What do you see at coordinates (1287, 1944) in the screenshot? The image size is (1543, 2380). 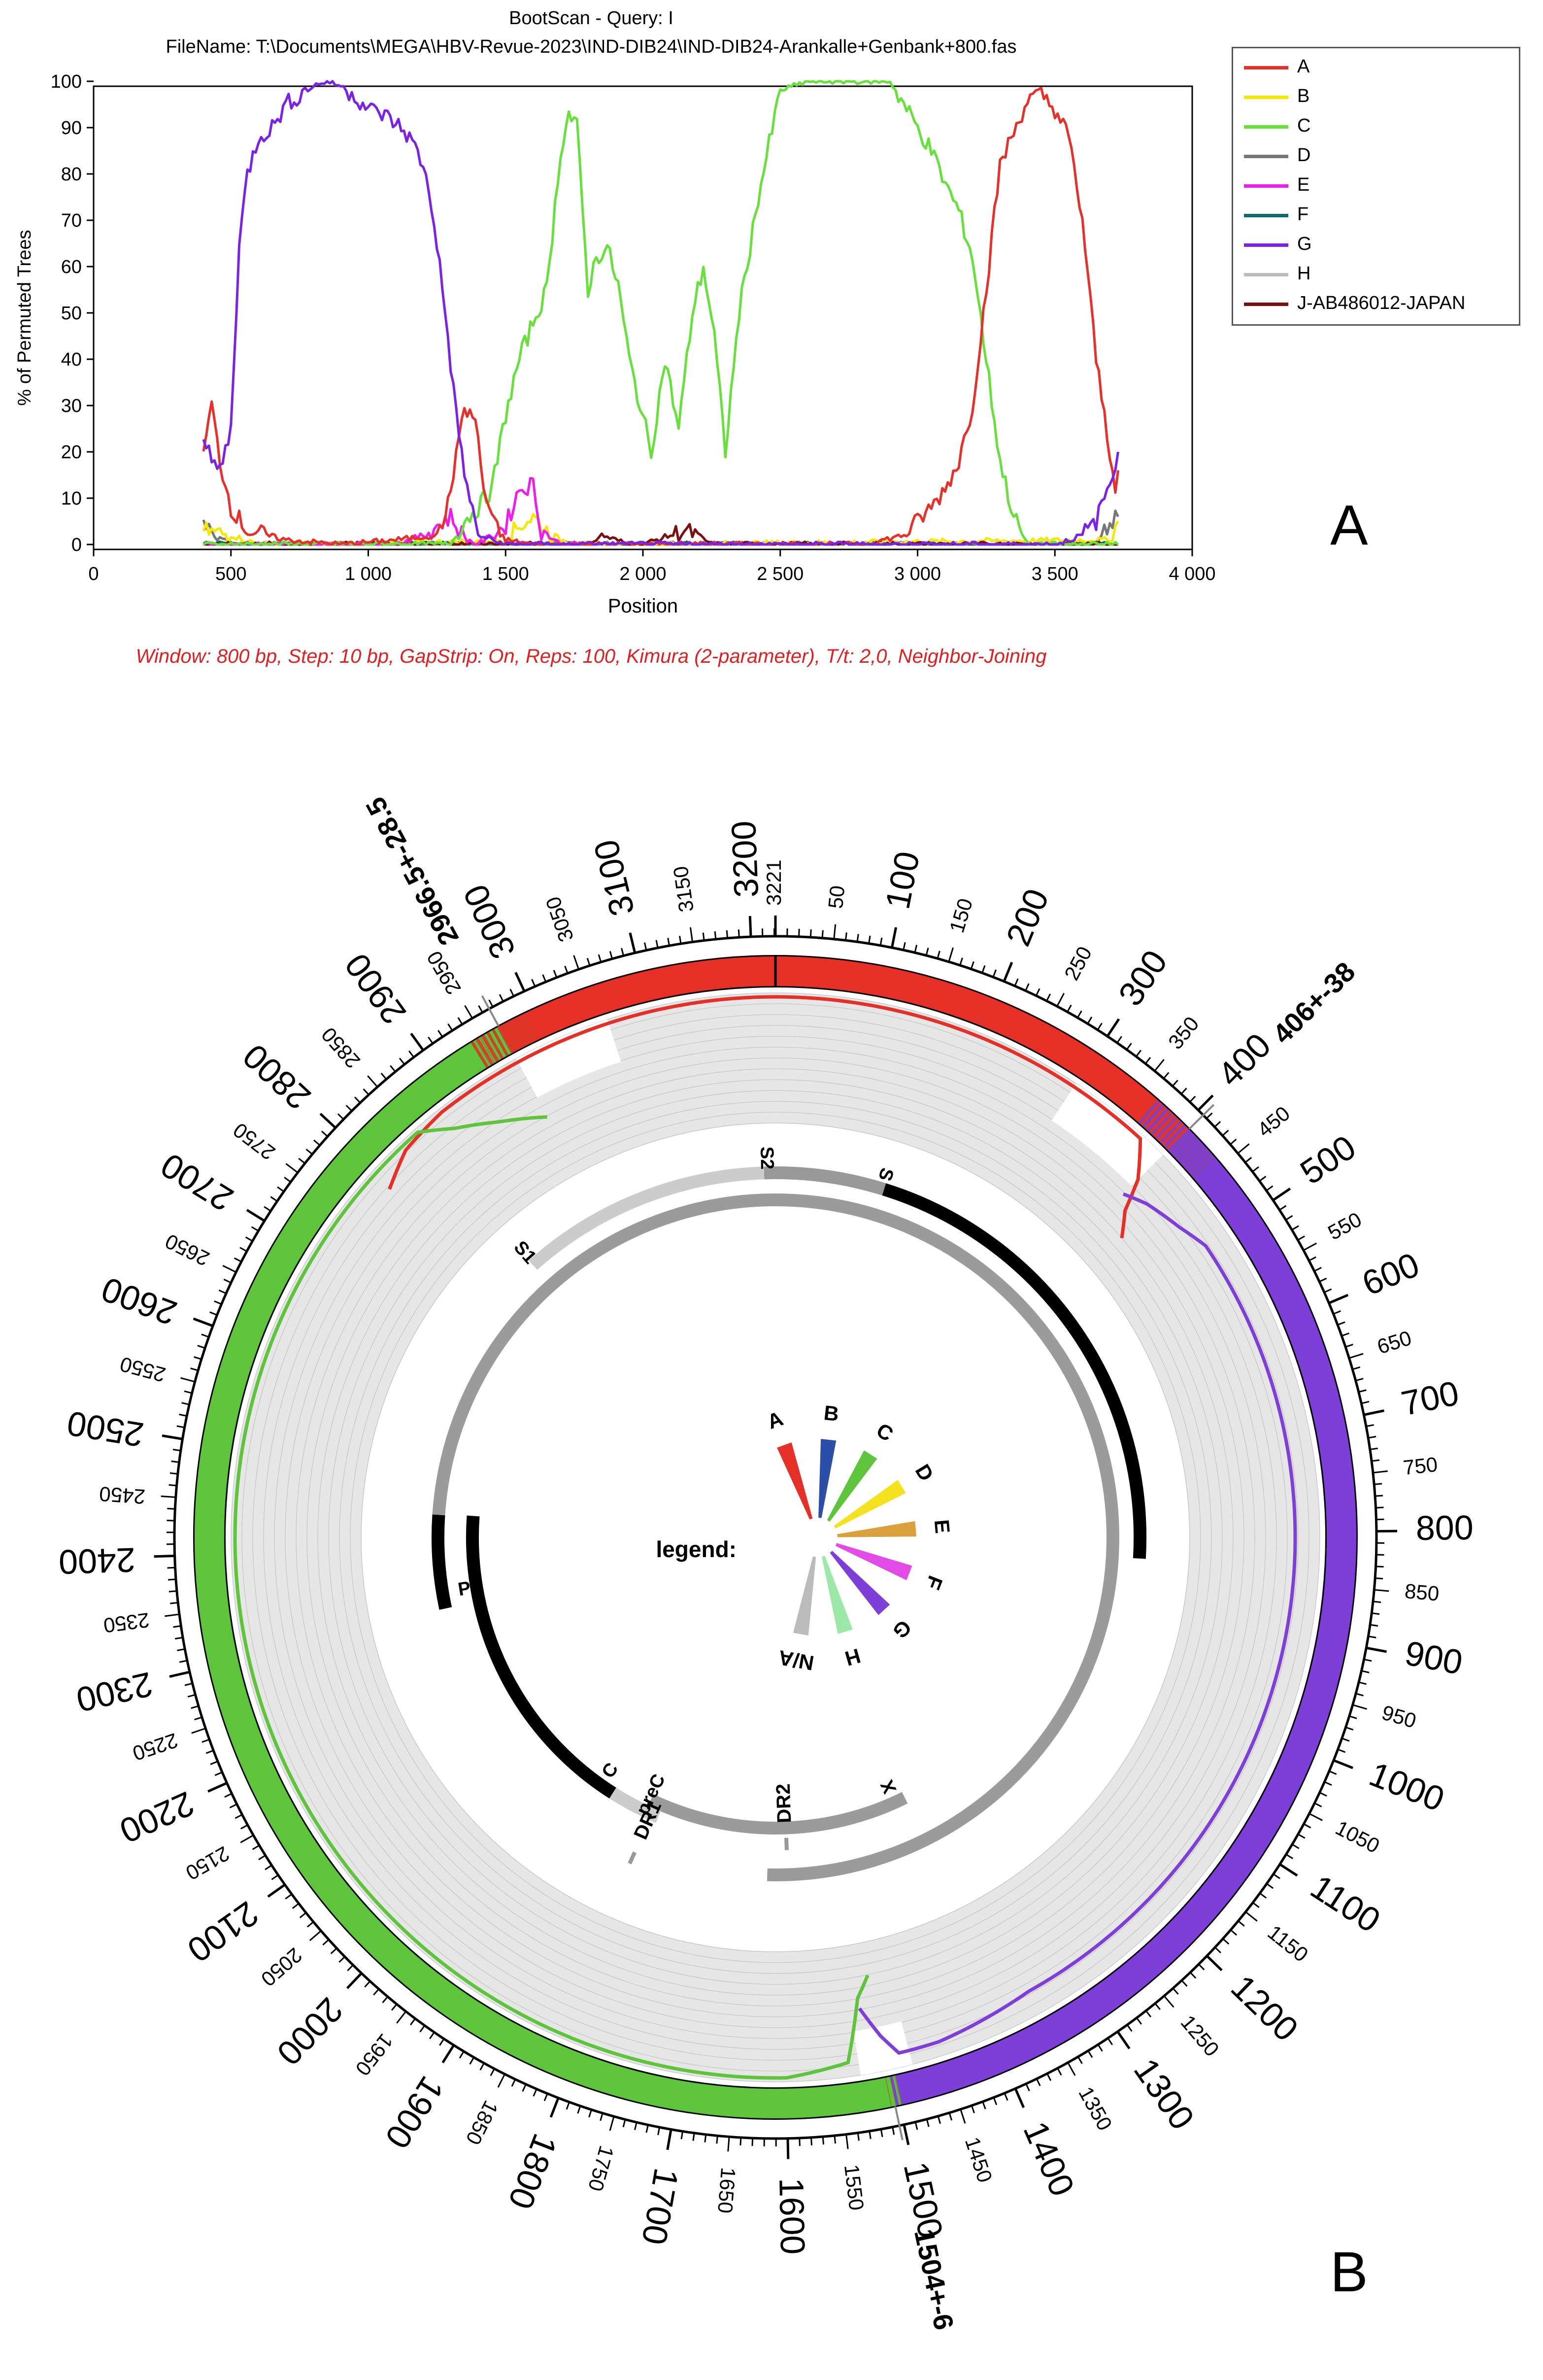 I see `scale-label: 1150` at bounding box center [1287, 1944].